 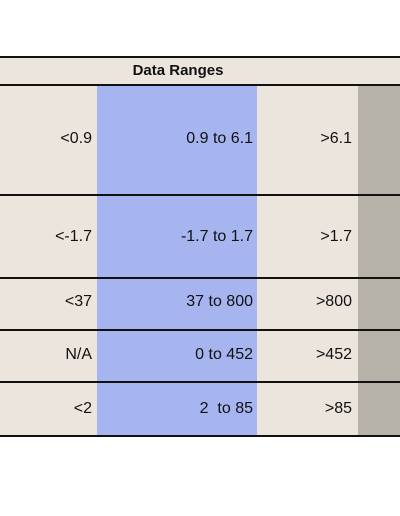 What do you see at coordinates (73, 236) in the screenshot?
I see `row-2-low: <-1.7` at bounding box center [73, 236].